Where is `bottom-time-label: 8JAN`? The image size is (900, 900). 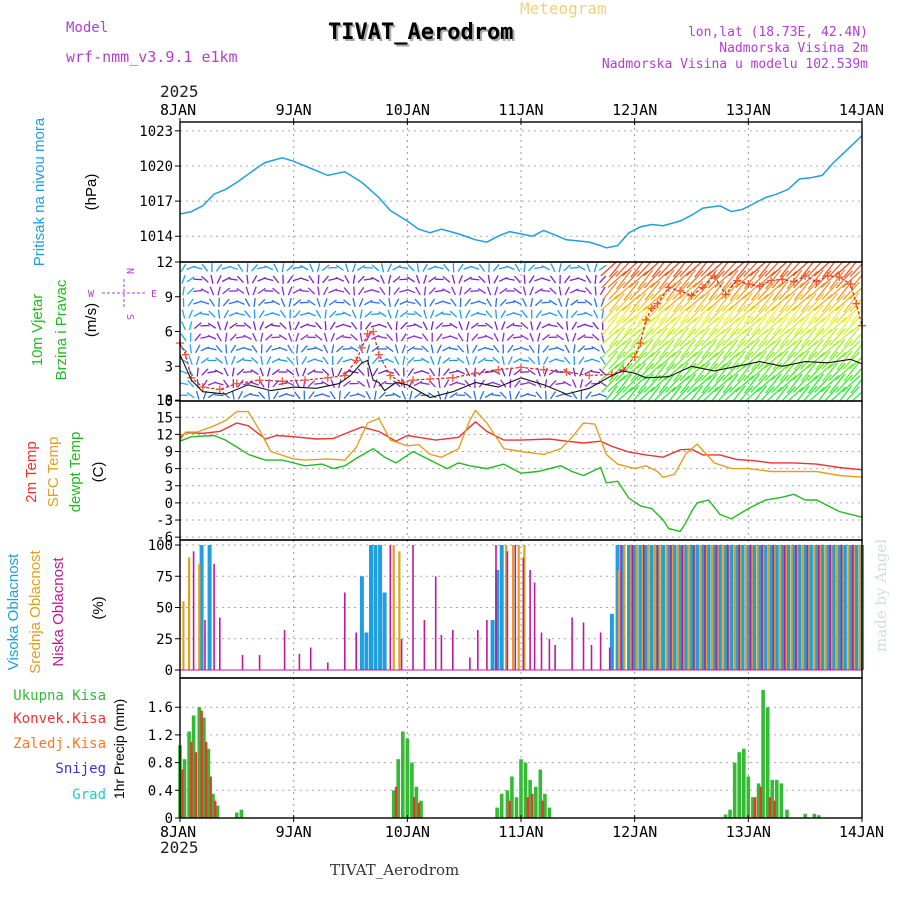 bottom-time-label: 8JAN is located at coordinates (178, 832).